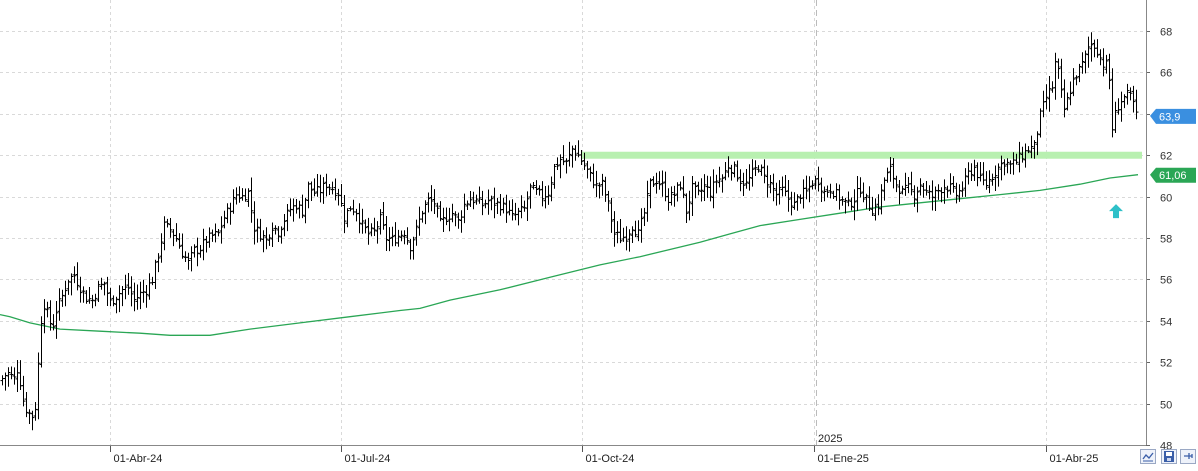 The height and width of the screenshot is (471, 1198). I want to click on zoom-fit-icon, so click(1148, 456).